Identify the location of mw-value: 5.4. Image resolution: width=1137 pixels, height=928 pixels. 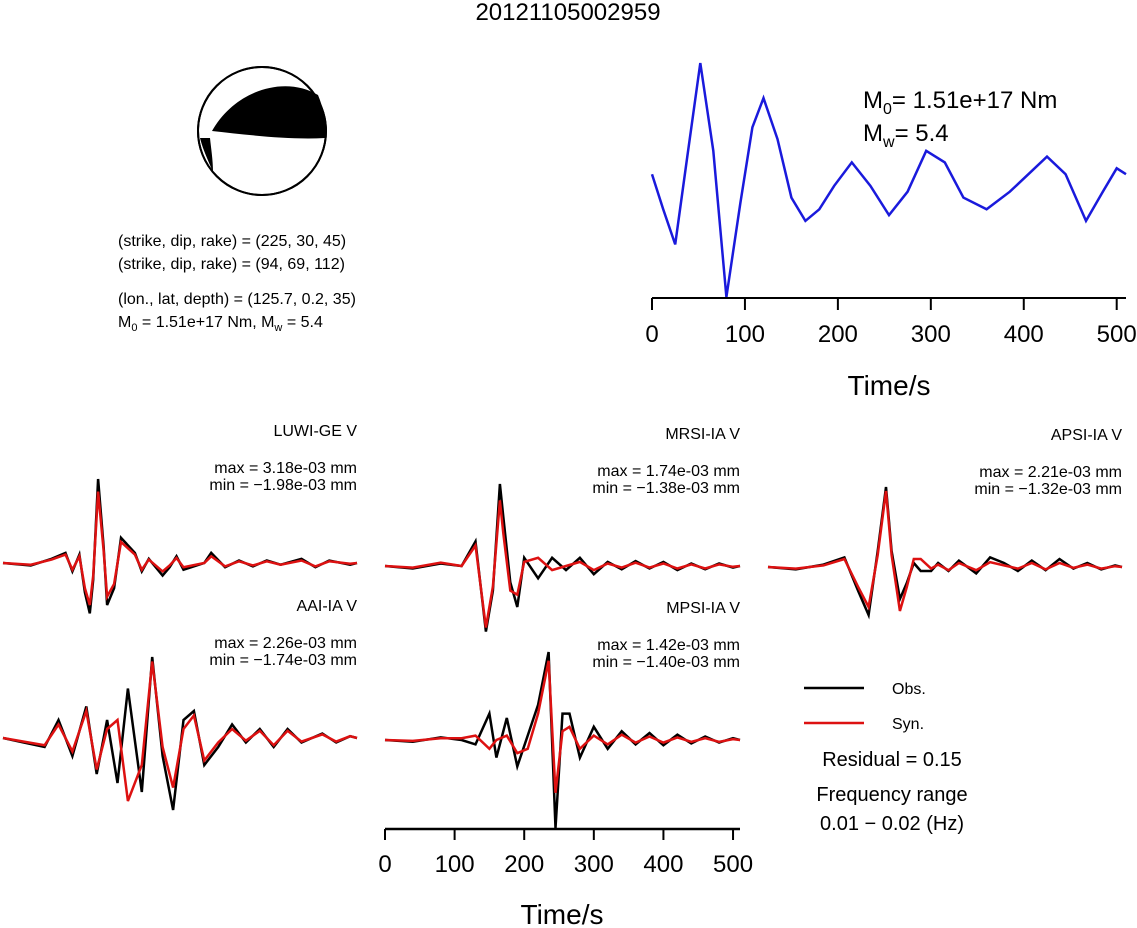
(312, 322).